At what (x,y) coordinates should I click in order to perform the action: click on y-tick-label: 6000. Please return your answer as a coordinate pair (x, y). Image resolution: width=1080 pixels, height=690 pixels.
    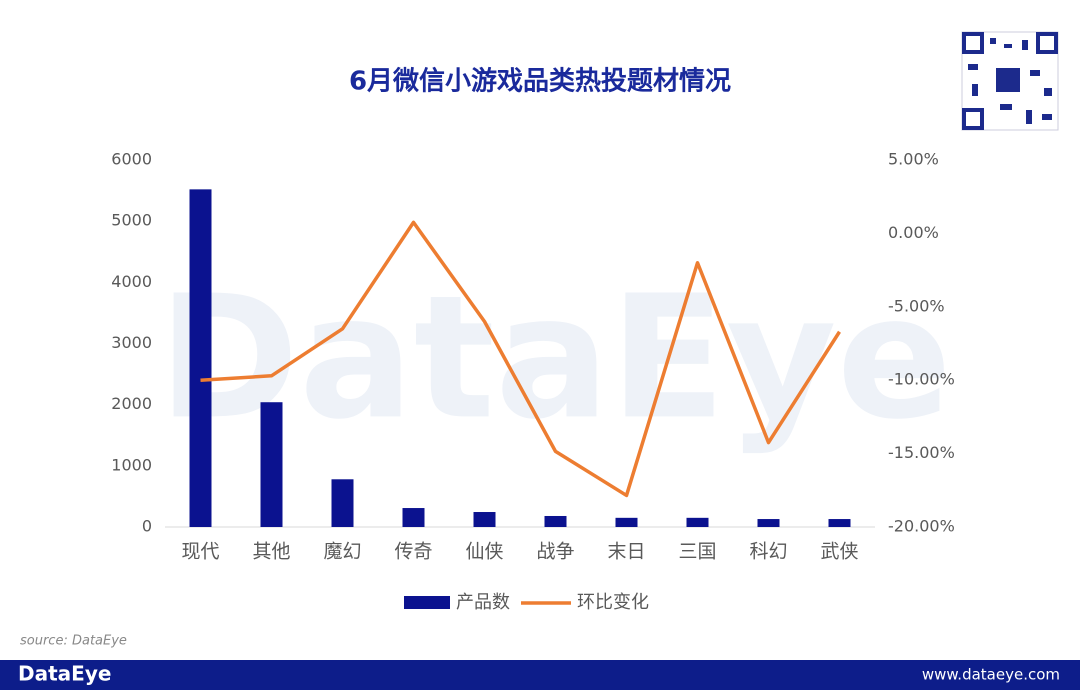
    Looking at the image, I should click on (131, 159).